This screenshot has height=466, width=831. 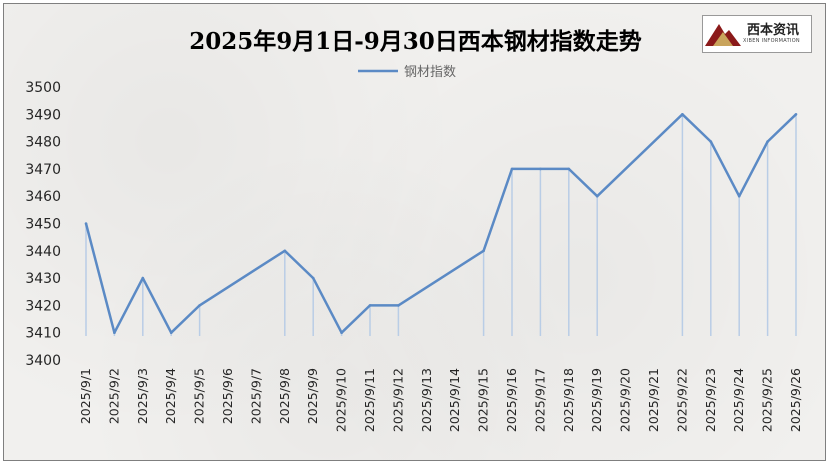 What do you see at coordinates (43, 334) in the screenshot?
I see `y-tick-label: 3410` at bounding box center [43, 334].